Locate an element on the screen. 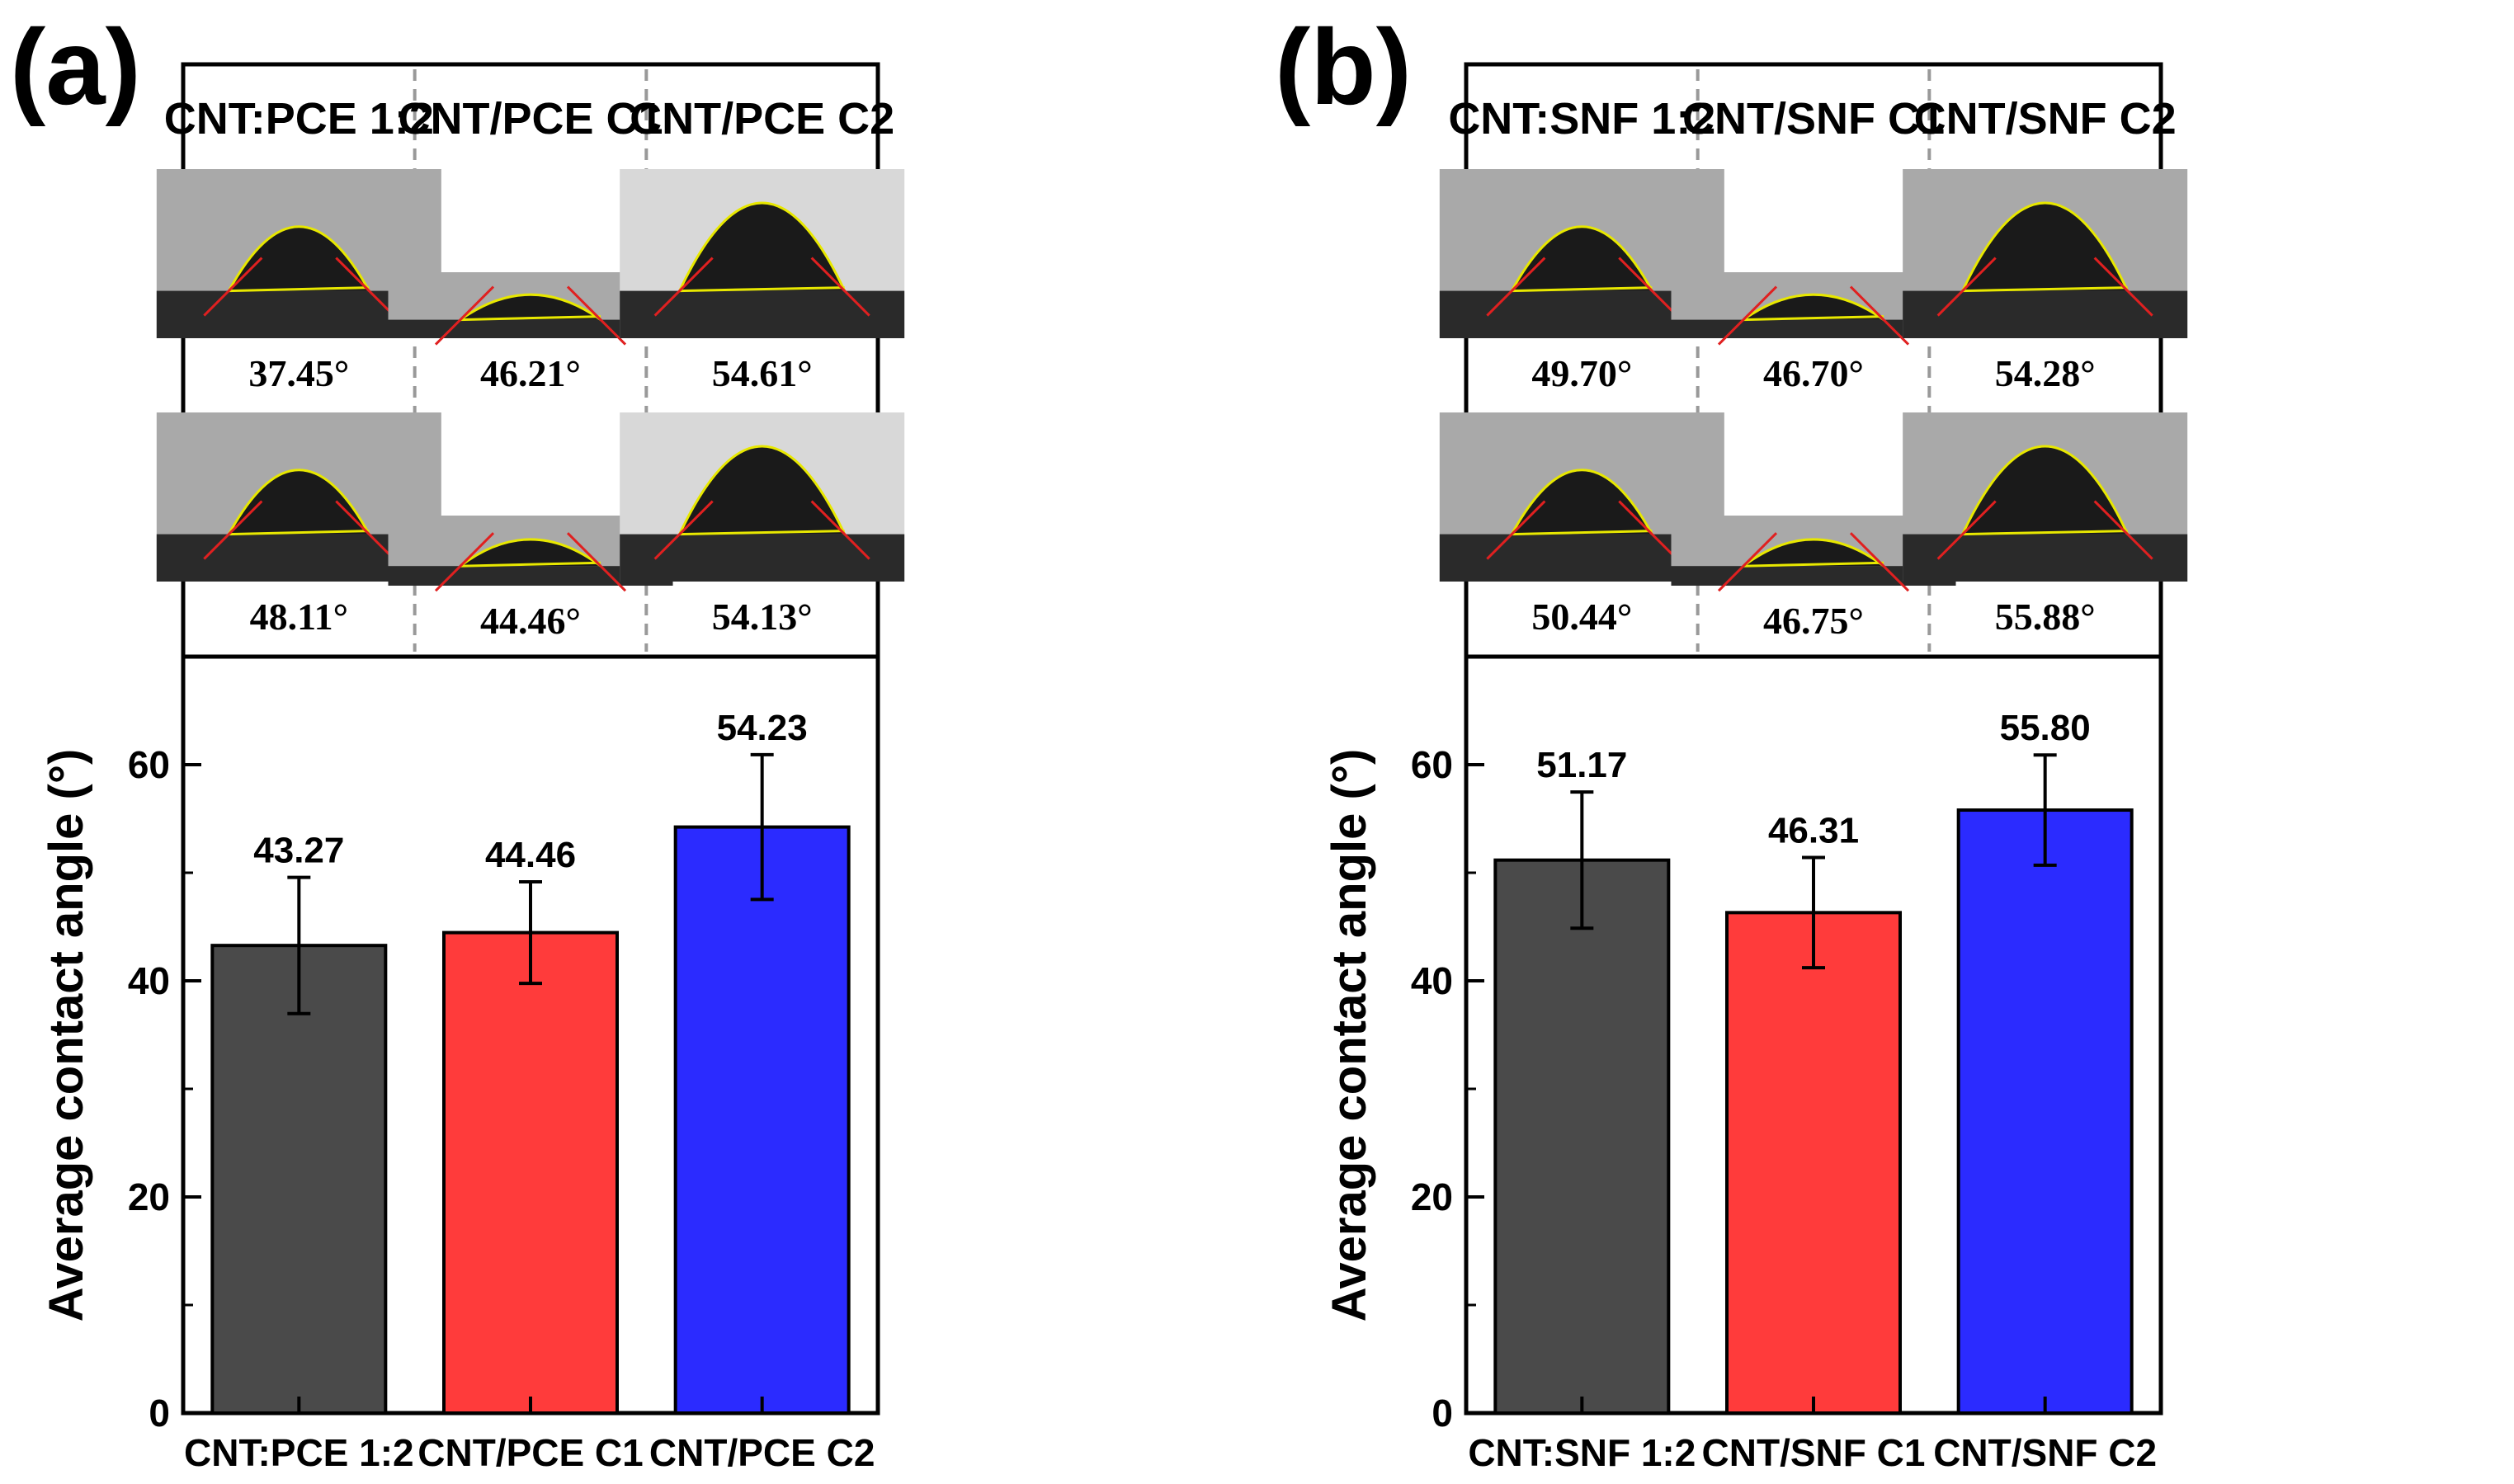 This screenshot has height=1484, width=2514. panel-letter-a: (a) is located at coordinates (75, 67).